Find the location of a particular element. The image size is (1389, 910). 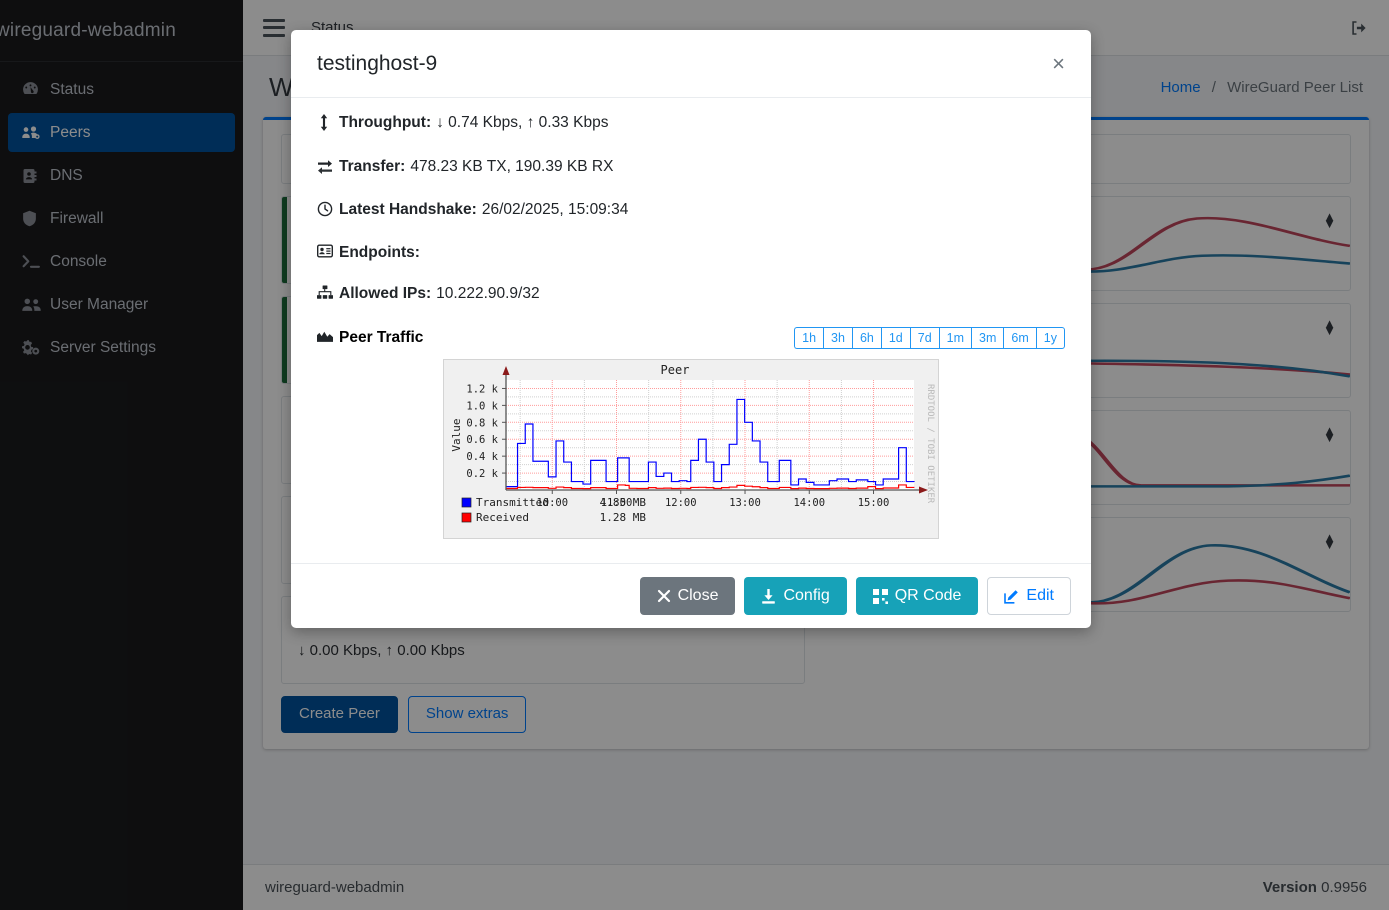

range-button-6m: 6m is located at coordinates (1019, 338).